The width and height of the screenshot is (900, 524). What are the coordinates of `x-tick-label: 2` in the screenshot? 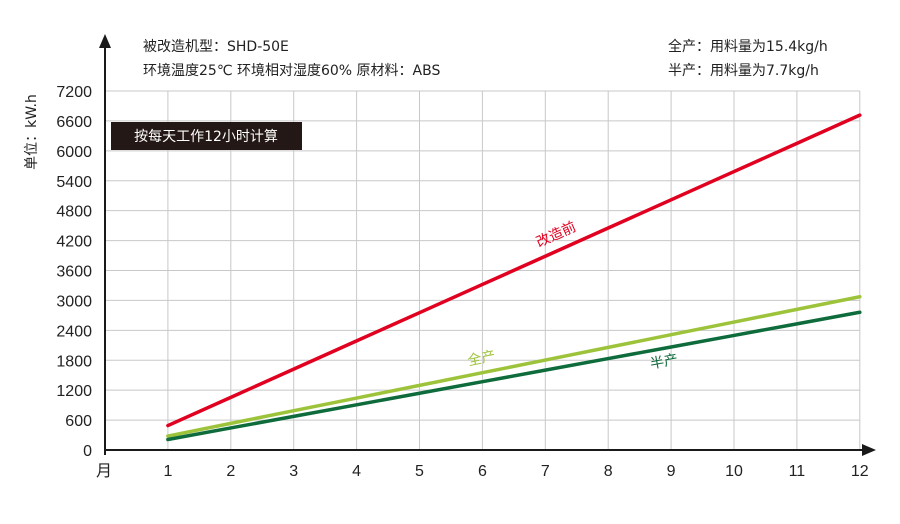 It's located at (230, 471).